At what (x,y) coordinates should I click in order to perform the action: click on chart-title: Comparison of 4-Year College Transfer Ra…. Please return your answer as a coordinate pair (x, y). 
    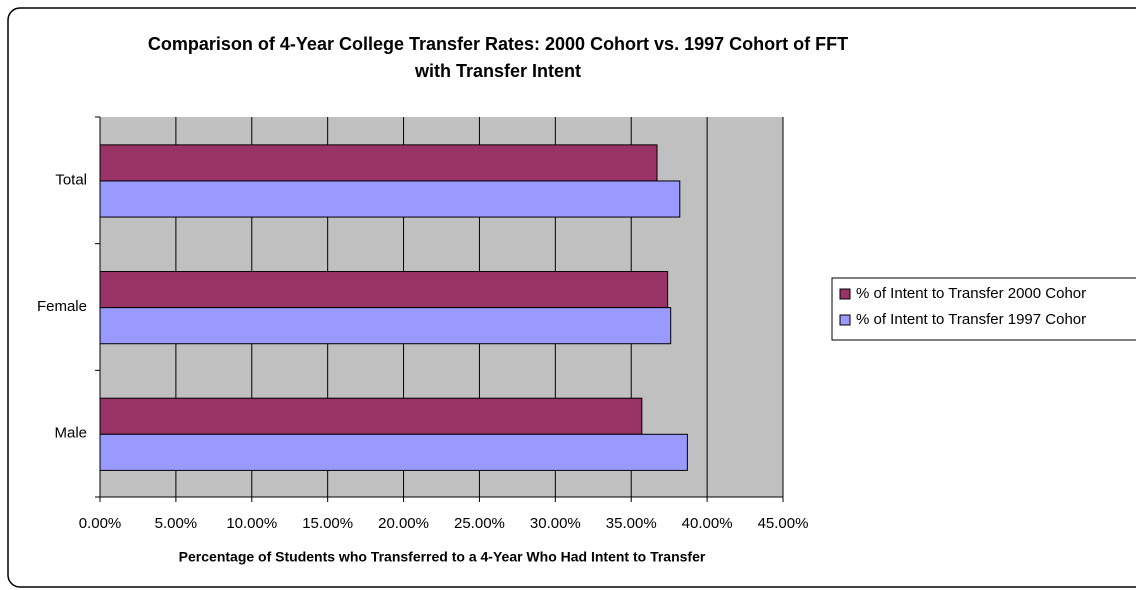
    Looking at the image, I should click on (498, 44).